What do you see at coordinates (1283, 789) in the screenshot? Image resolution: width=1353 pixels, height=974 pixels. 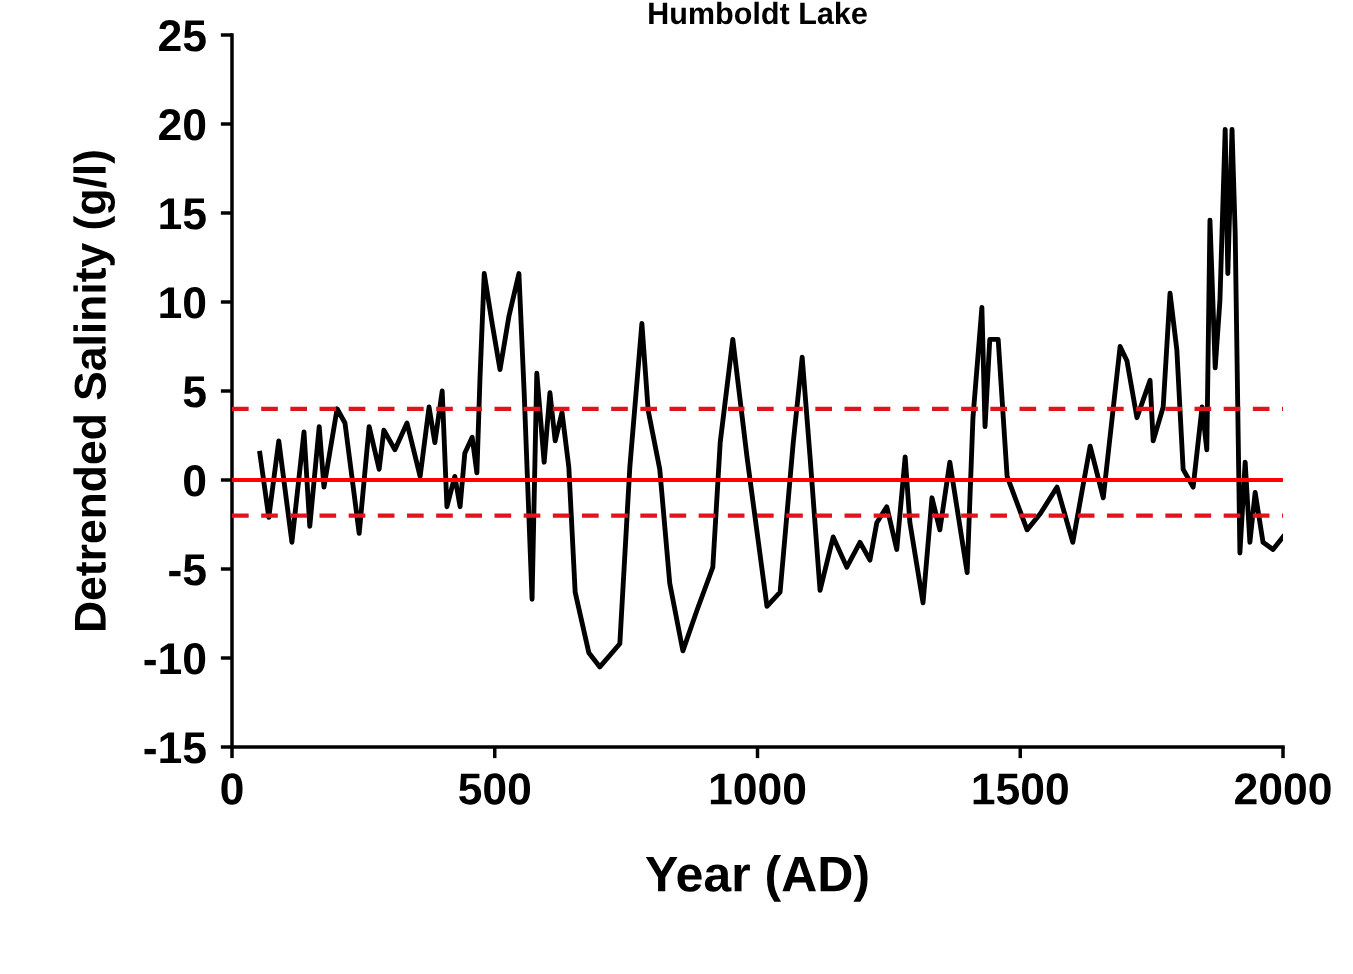 I see `x-tick-label: 2000` at bounding box center [1283, 789].